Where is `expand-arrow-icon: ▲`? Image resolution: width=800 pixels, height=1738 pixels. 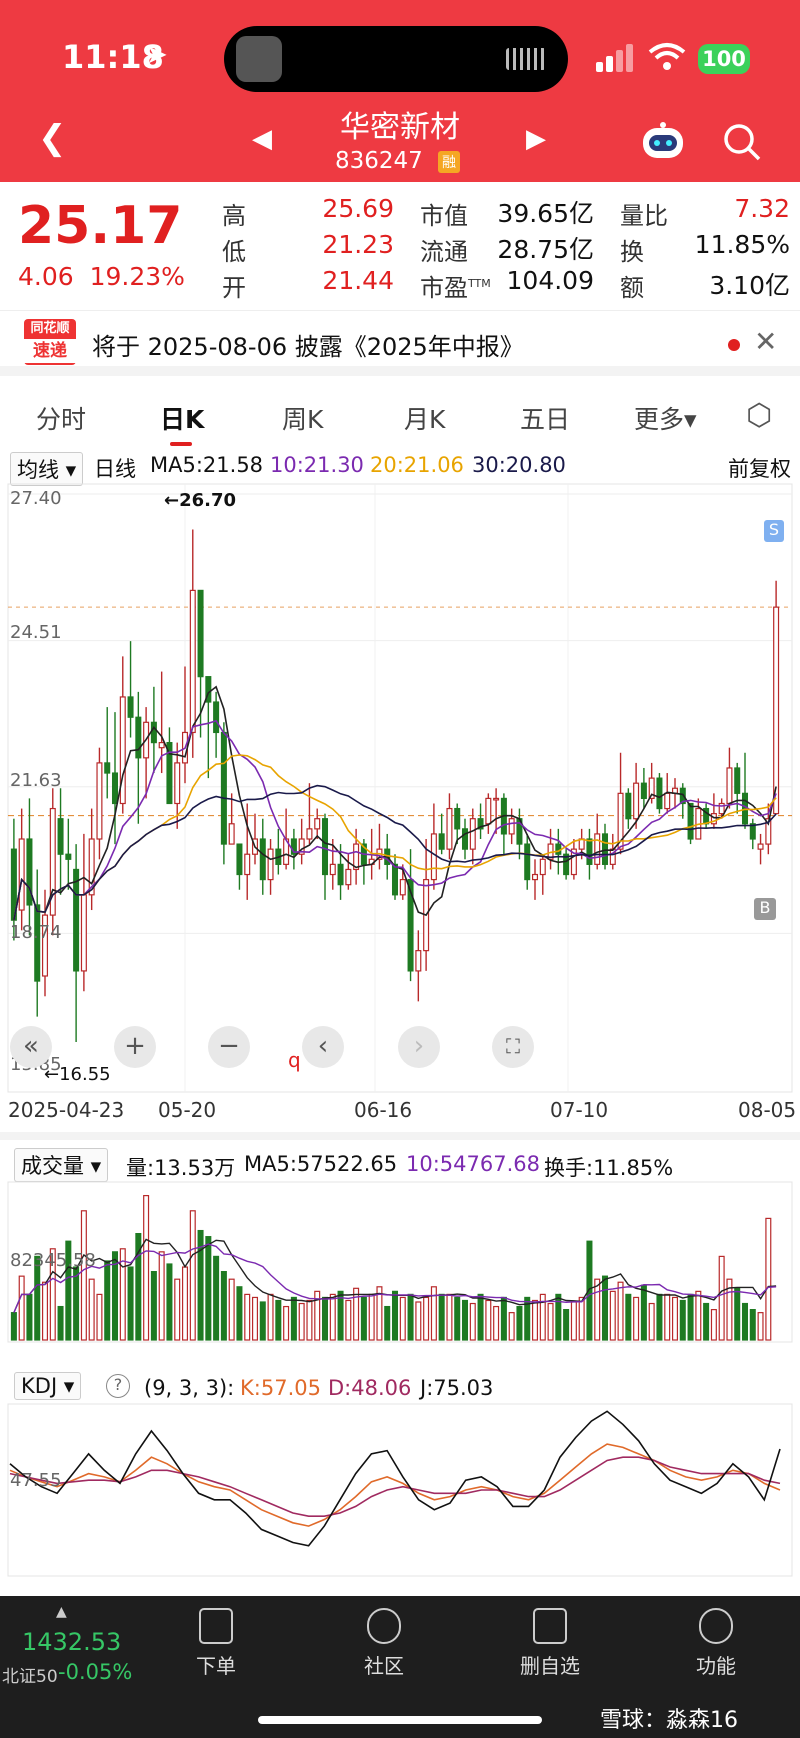
expand-arrow-icon: ▲ is located at coordinates (61, 1612).